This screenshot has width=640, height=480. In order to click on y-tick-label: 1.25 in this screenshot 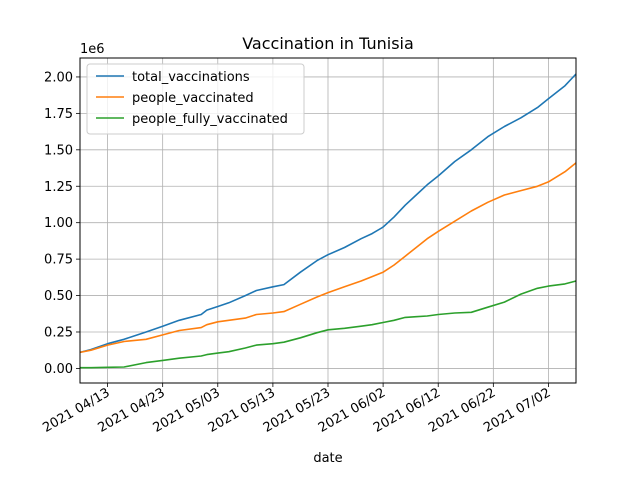, I will do `click(58, 187)`.